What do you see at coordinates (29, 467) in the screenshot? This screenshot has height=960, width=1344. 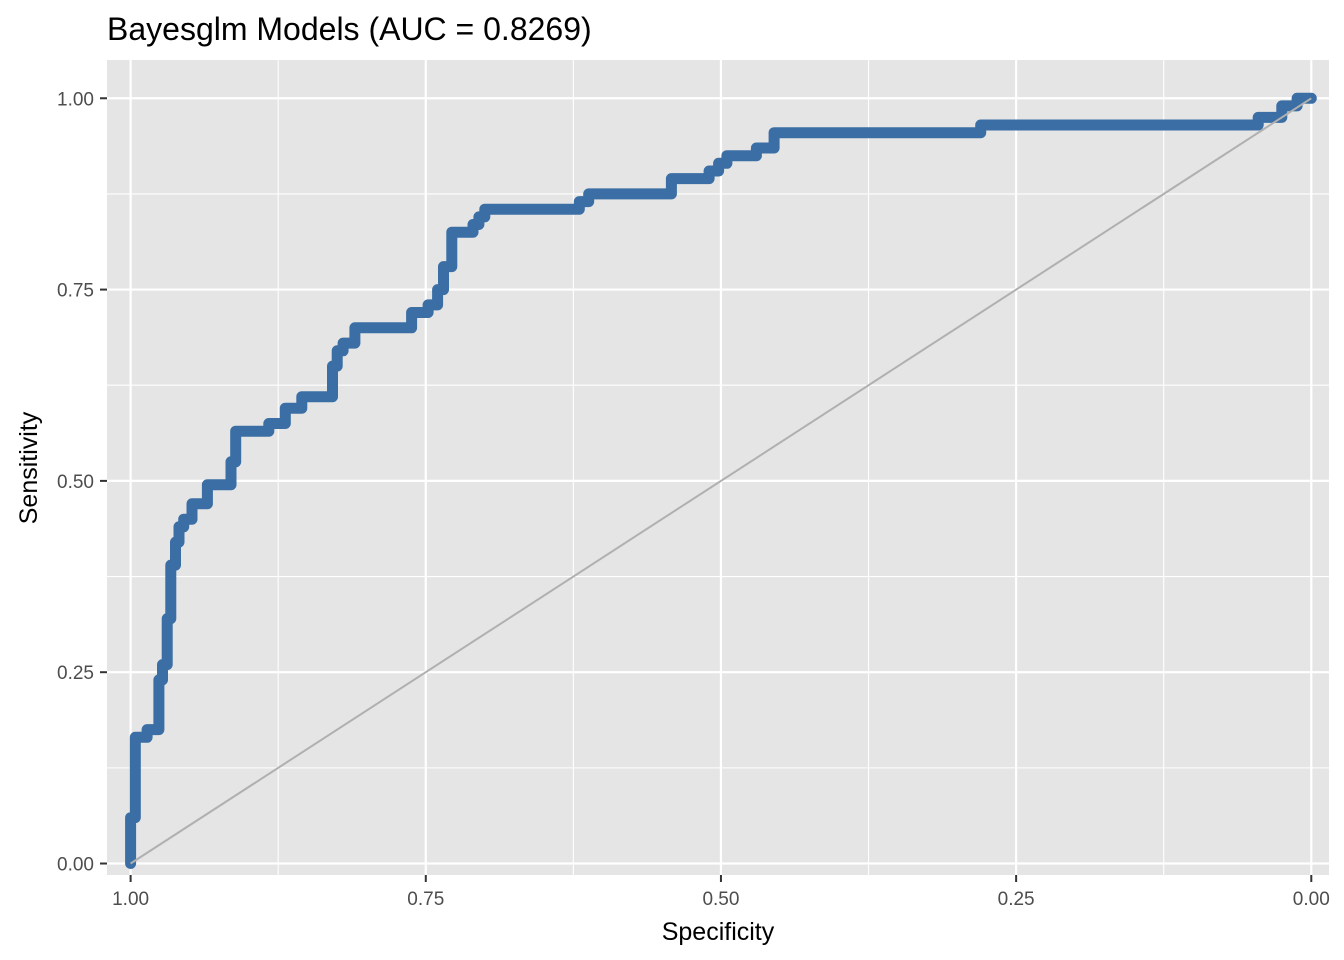 I see `y-axis-title: Sensitivity` at bounding box center [29, 467].